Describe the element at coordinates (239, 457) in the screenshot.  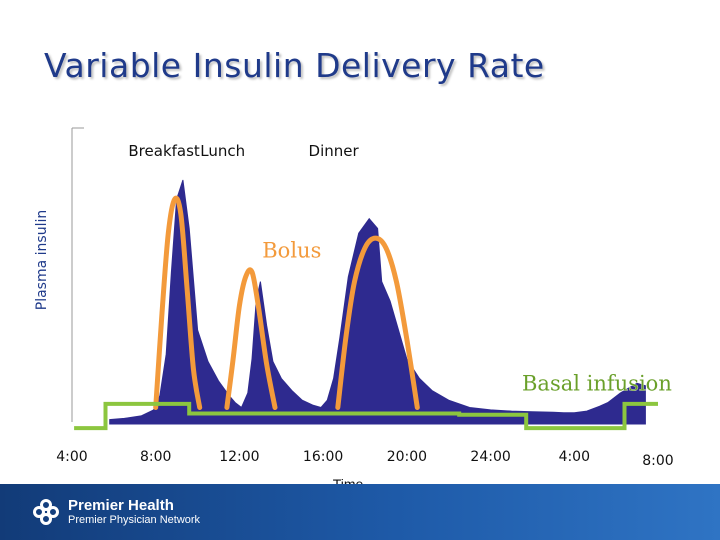
I see `x-tick-label: 12:00` at that location.